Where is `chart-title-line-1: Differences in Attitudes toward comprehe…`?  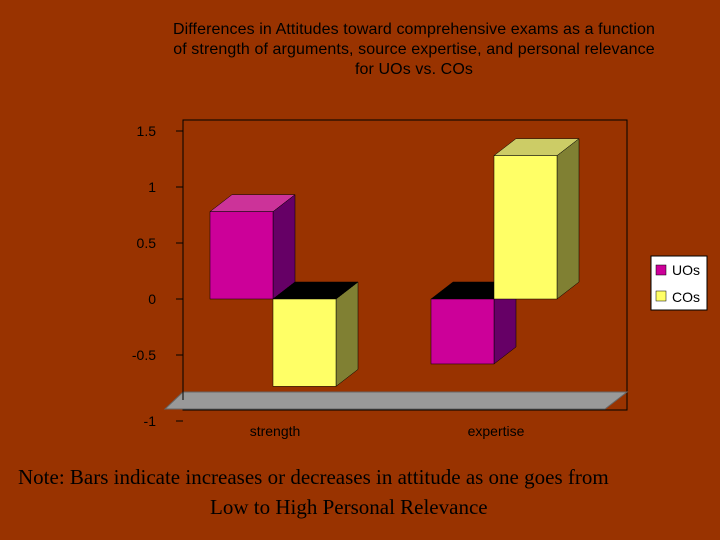 chart-title-line-1: Differences in Attitudes toward comprehe… is located at coordinates (413, 29).